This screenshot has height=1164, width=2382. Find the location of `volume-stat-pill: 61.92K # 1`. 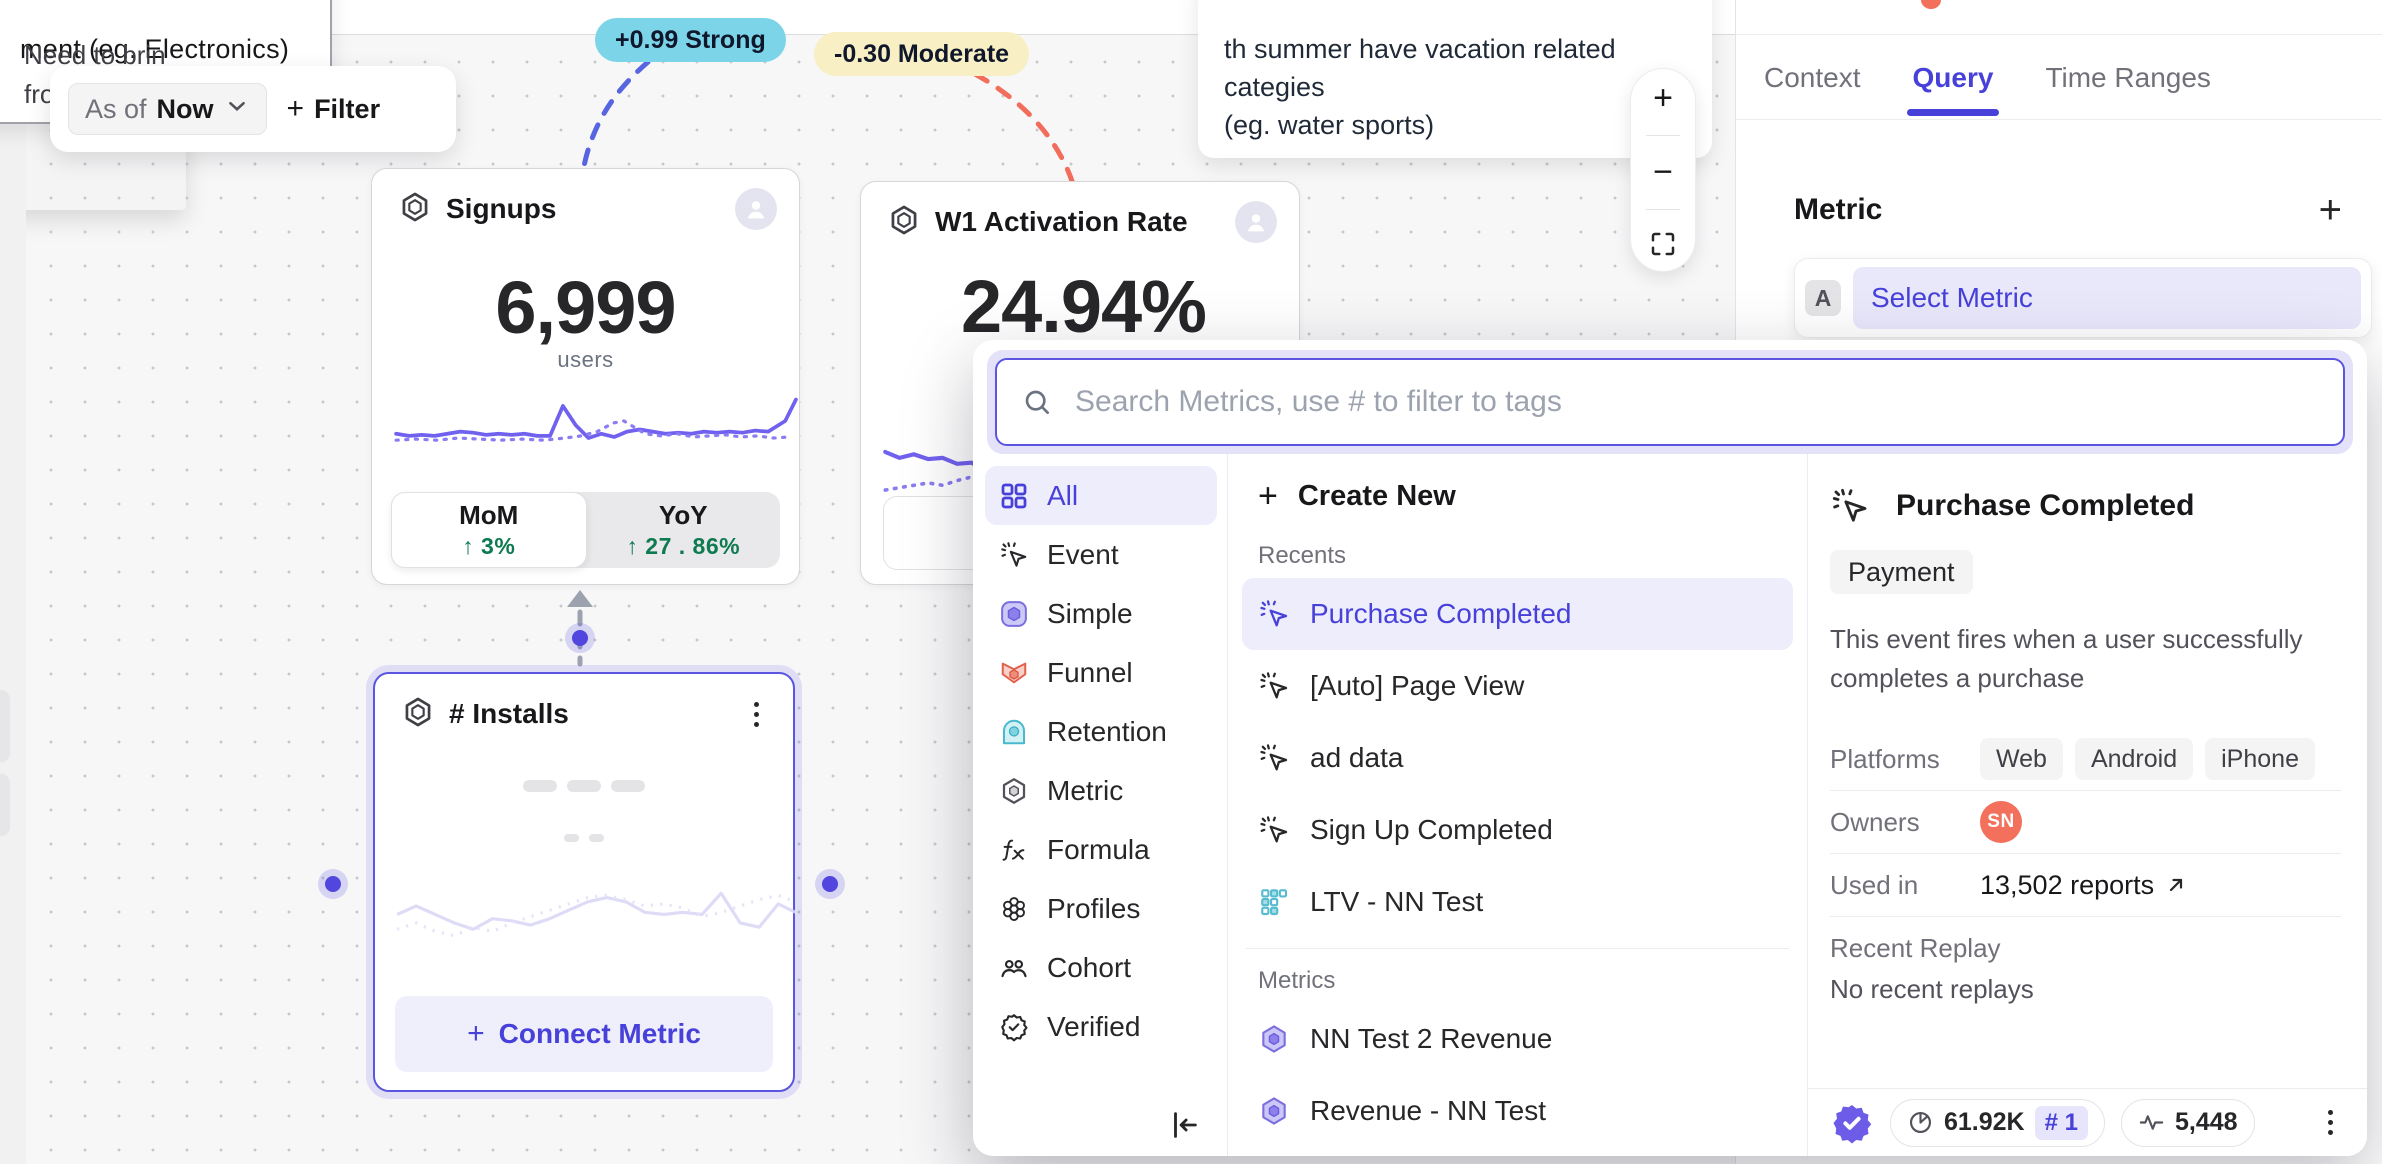

volume-stat-pill: 61.92K # 1 is located at coordinates (1997, 1122).